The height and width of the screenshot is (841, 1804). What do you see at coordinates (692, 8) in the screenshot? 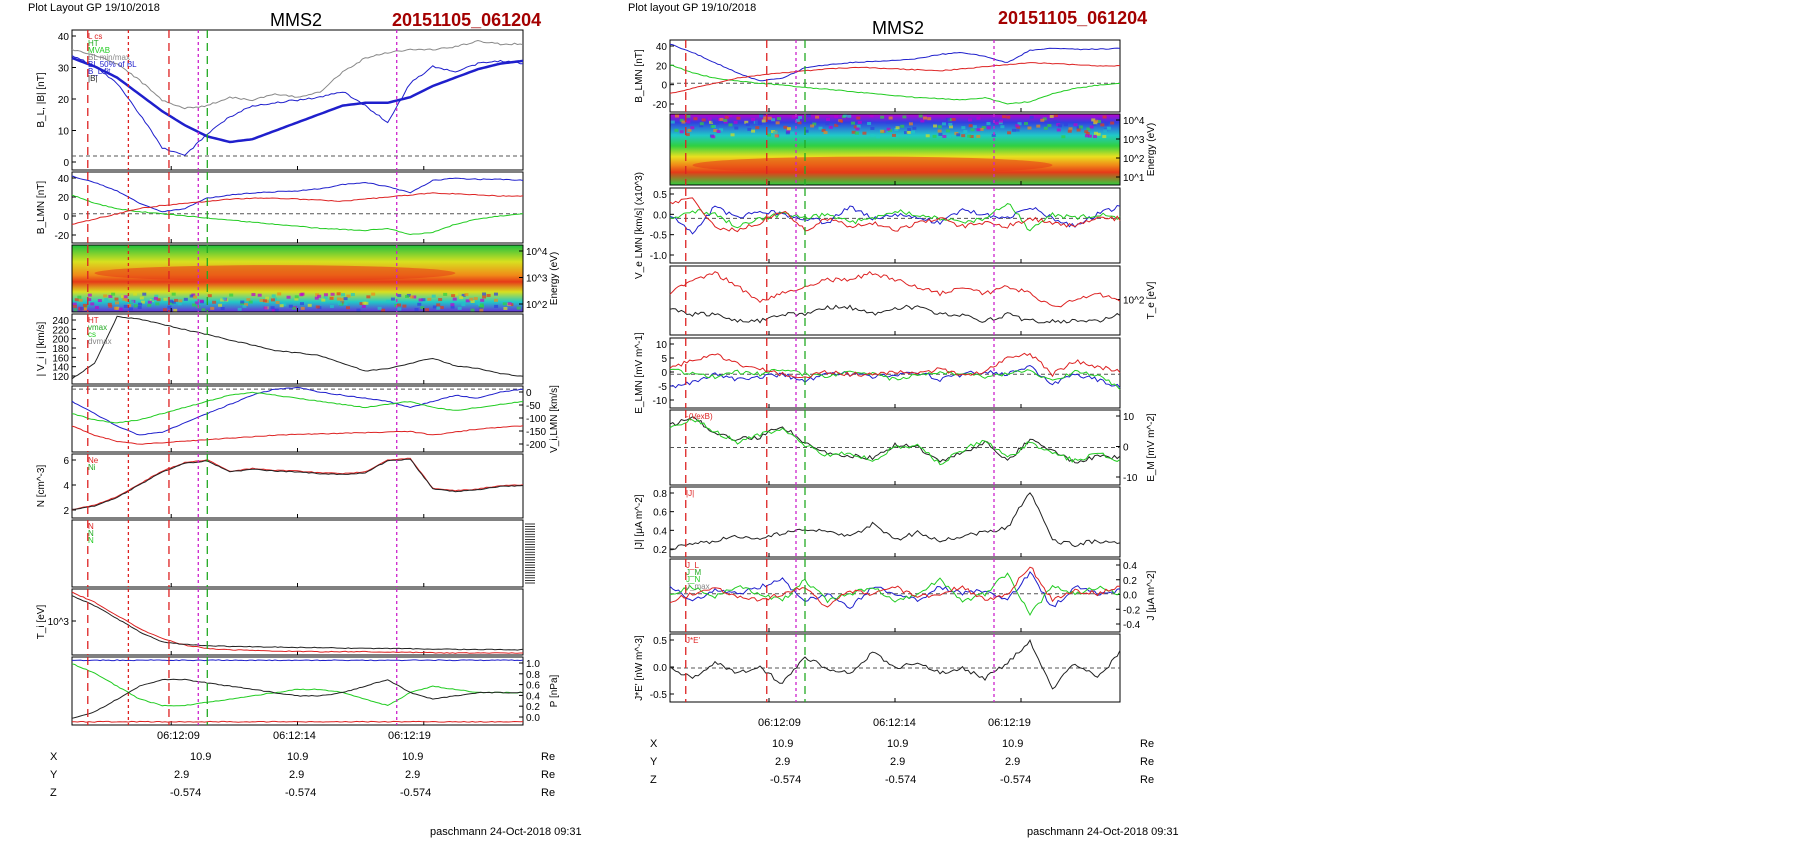
I see `right-layout-label: Plot layout GP 19/10/2018` at bounding box center [692, 8].